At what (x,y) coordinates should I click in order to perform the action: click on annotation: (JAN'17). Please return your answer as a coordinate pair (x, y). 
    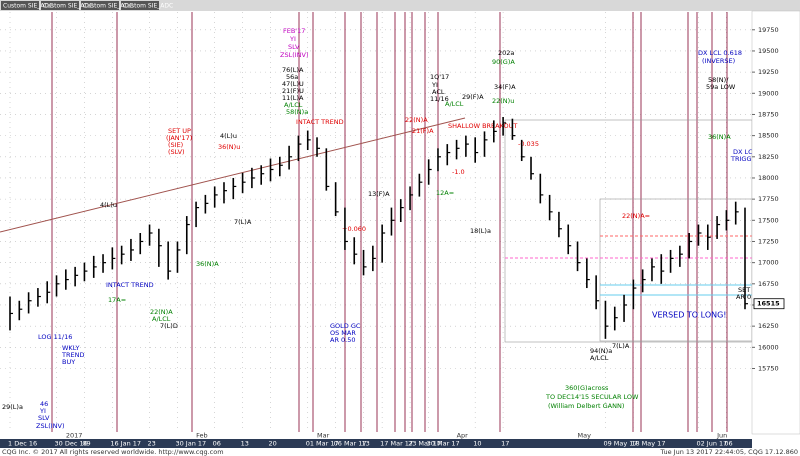
    Looking at the image, I should click on (179, 138).